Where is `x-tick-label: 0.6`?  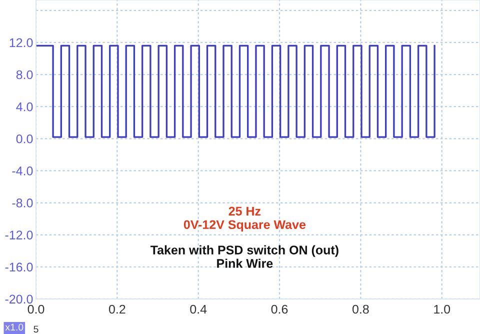 x-tick-label: 0.6 is located at coordinates (279, 309).